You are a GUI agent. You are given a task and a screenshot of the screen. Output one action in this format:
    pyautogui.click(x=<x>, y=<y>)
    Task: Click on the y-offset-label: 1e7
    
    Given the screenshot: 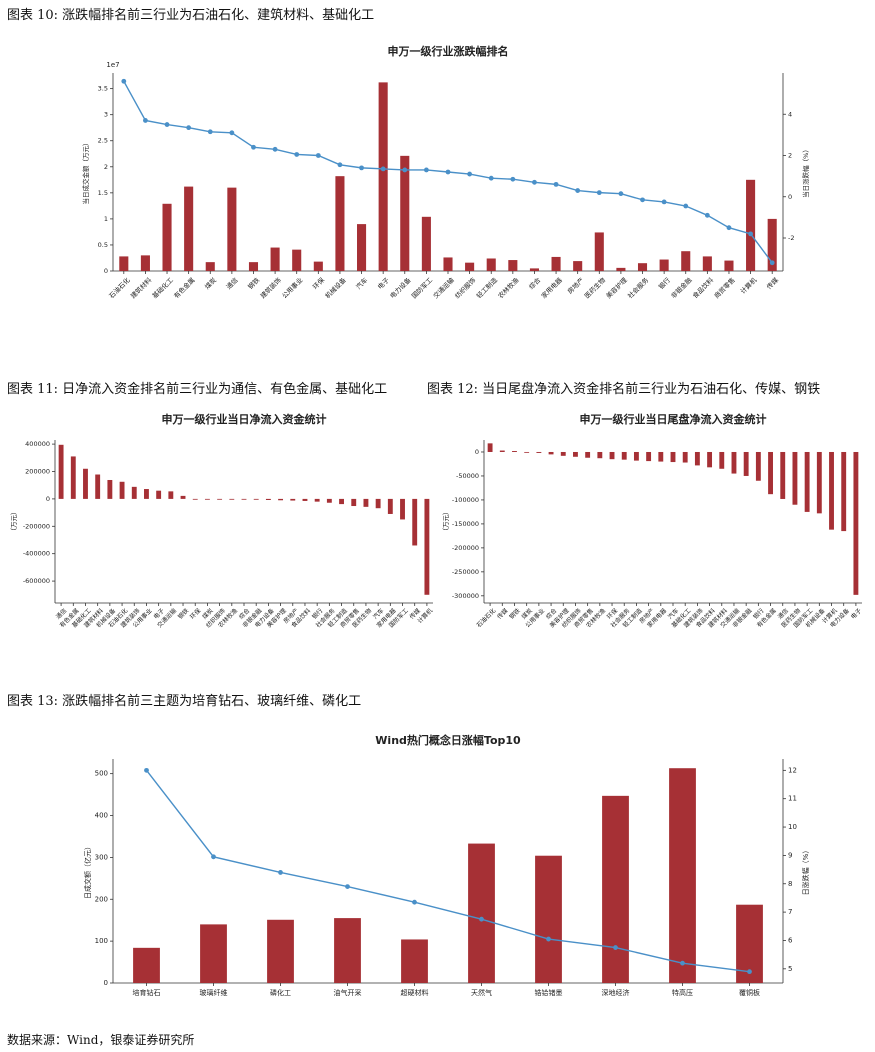 What is the action you would take?
    pyautogui.click(x=112, y=65)
    